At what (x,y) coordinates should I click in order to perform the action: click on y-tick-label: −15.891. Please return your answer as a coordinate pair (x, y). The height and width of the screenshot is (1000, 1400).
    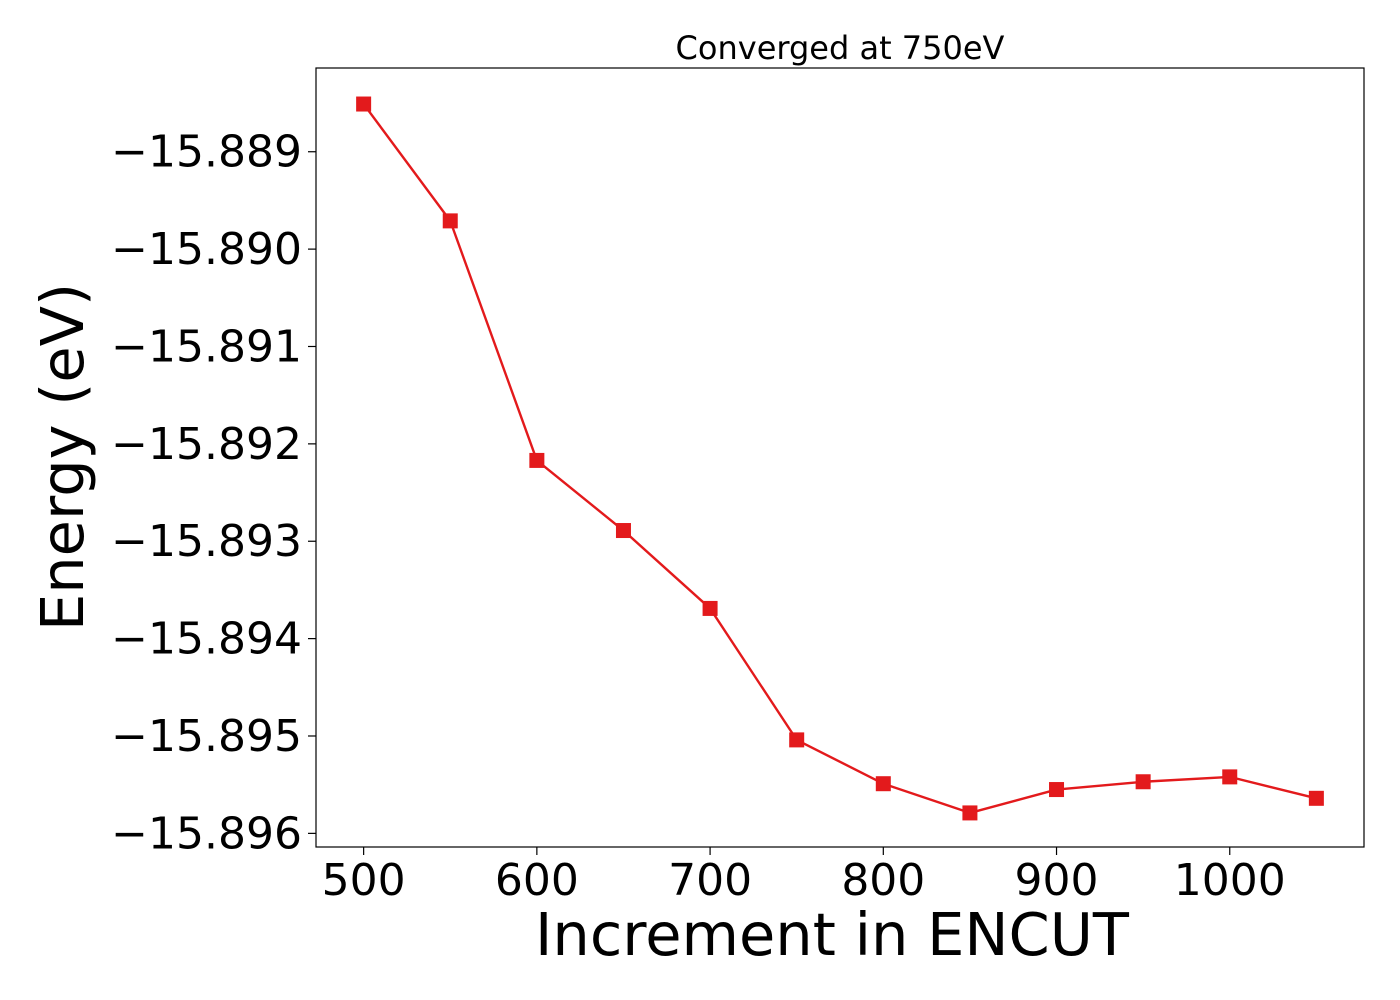
    Looking at the image, I should click on (206, 346).